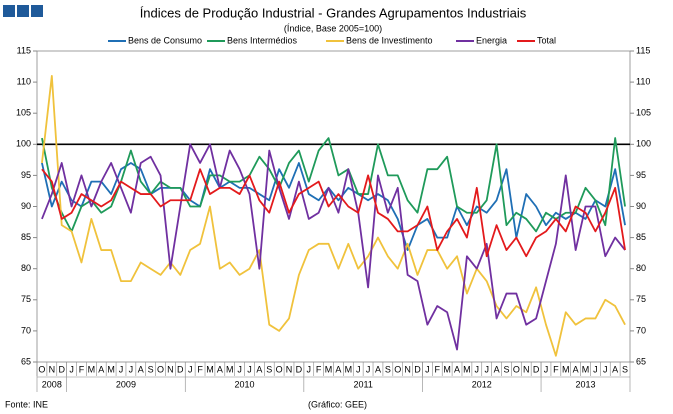 The image size is (673, 414). Describe the element at coordinates (641, 299) in the screenshot. I see `y2-tick-label: 75` at that location.